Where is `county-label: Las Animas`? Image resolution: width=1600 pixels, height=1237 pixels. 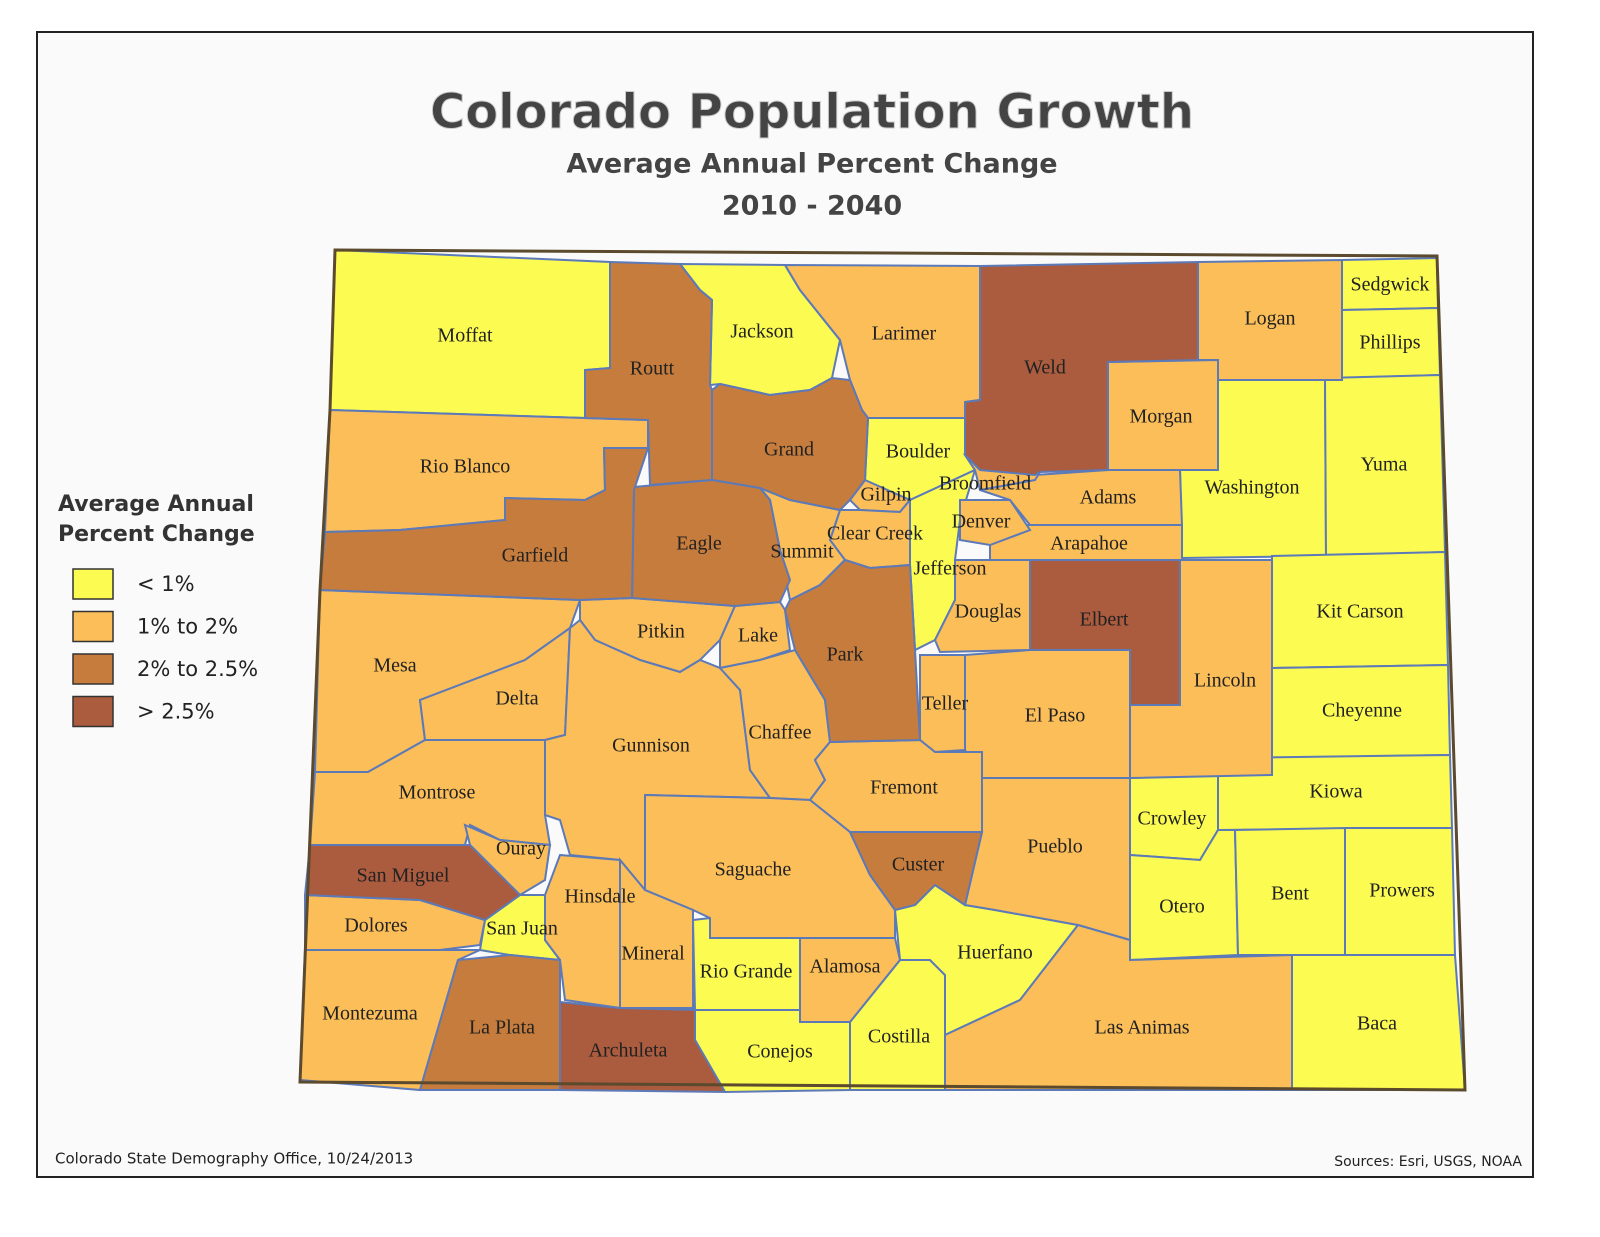
county-label: Las Animas is located at coordinates (1142, 1028).